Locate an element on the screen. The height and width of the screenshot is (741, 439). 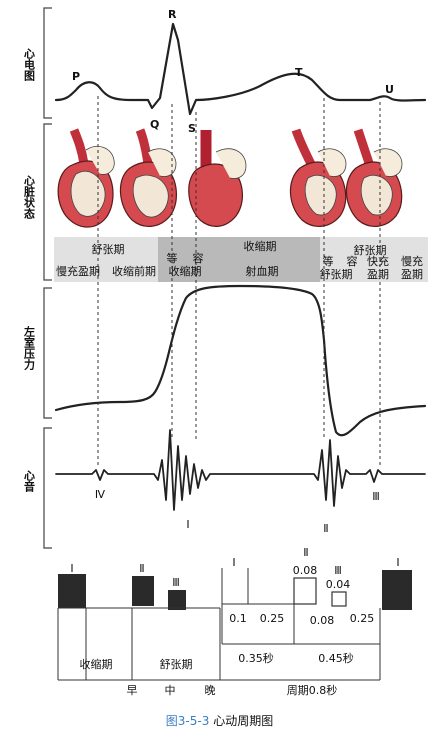
timing-v01: 0.1 is located at coordinates (238, 618).